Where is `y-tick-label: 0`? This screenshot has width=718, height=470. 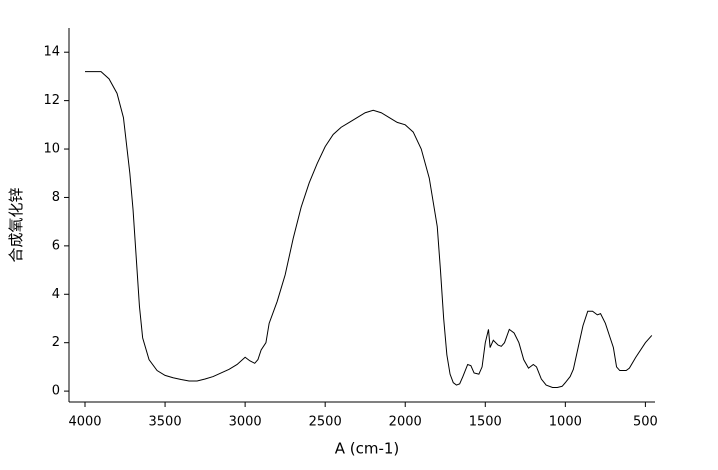 y-tick-label: 0 is located at coordinates (56, 391).